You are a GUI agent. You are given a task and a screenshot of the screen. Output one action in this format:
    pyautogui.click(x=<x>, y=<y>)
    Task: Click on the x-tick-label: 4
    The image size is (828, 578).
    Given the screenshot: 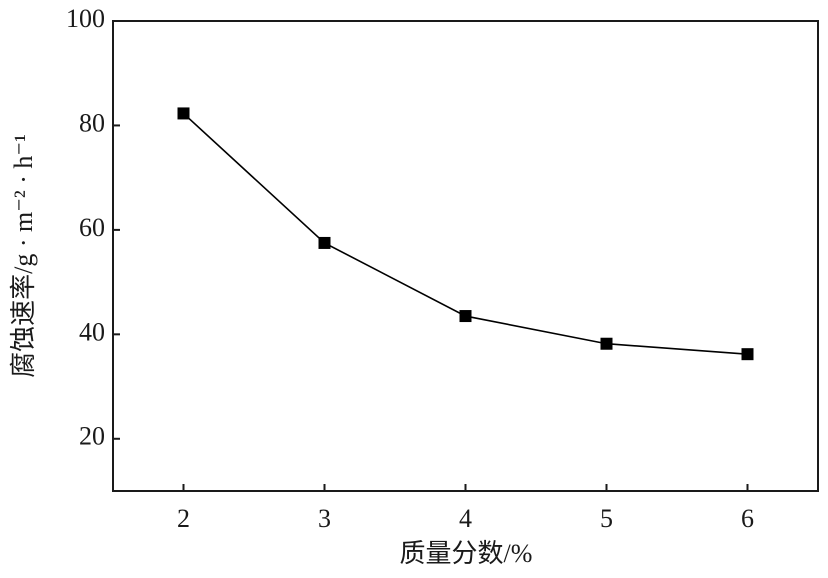 What is the action you would take?
    pyautogui.click(x=465, y=518)
    